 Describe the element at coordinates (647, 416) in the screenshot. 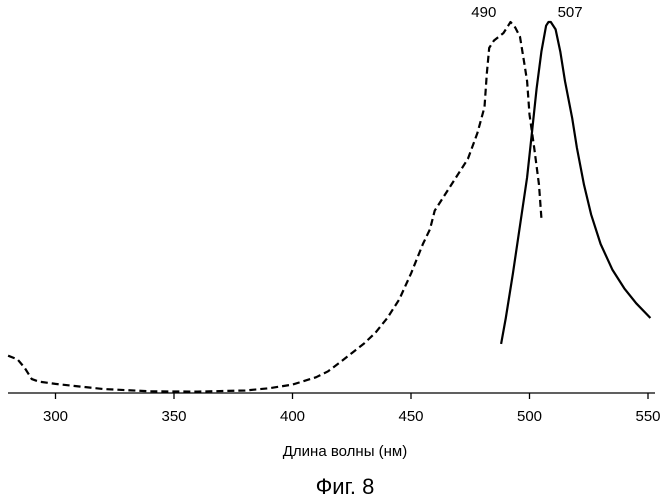

I see `x-tick-label: 550` at that location.